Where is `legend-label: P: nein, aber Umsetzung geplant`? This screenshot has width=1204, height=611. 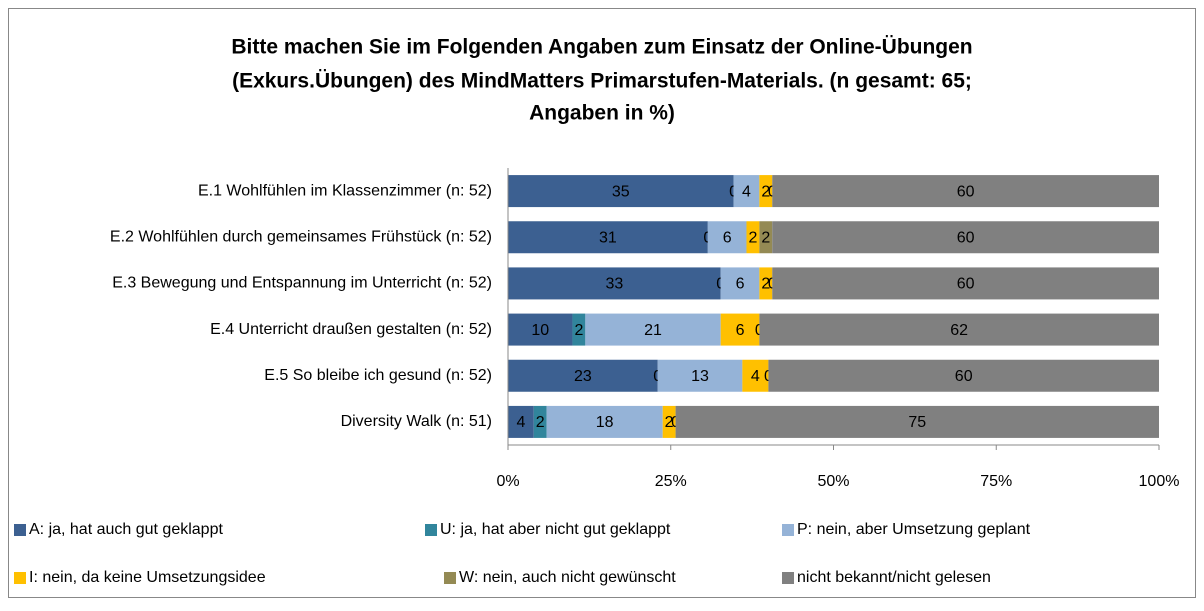 legend-label: P: nein, aber Umsetzung geplant is located at coordinates (914, 529).